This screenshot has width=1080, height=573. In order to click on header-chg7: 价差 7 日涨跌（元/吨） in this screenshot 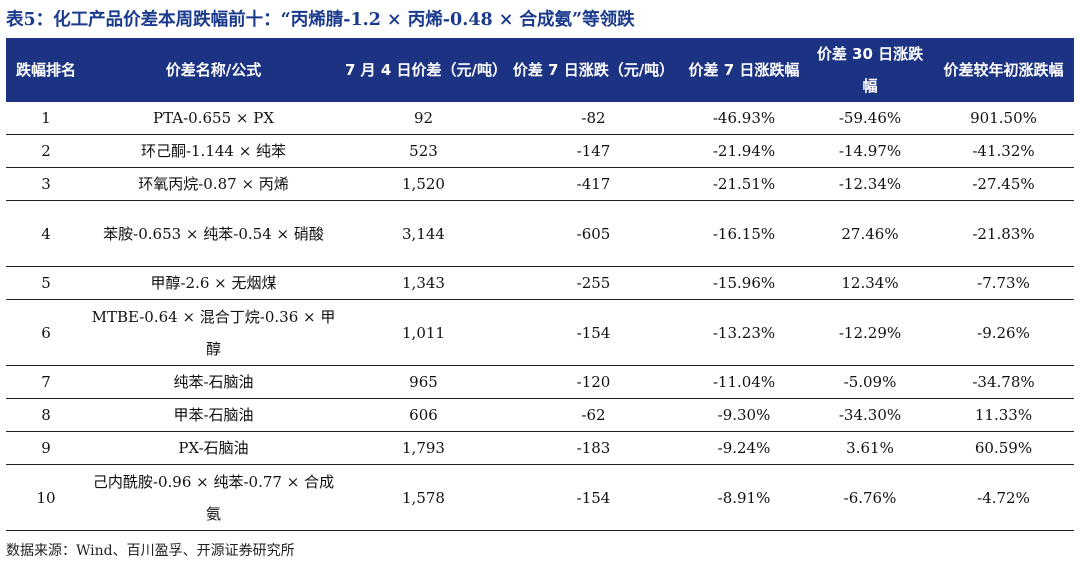, I will do `click(593, 70)`.